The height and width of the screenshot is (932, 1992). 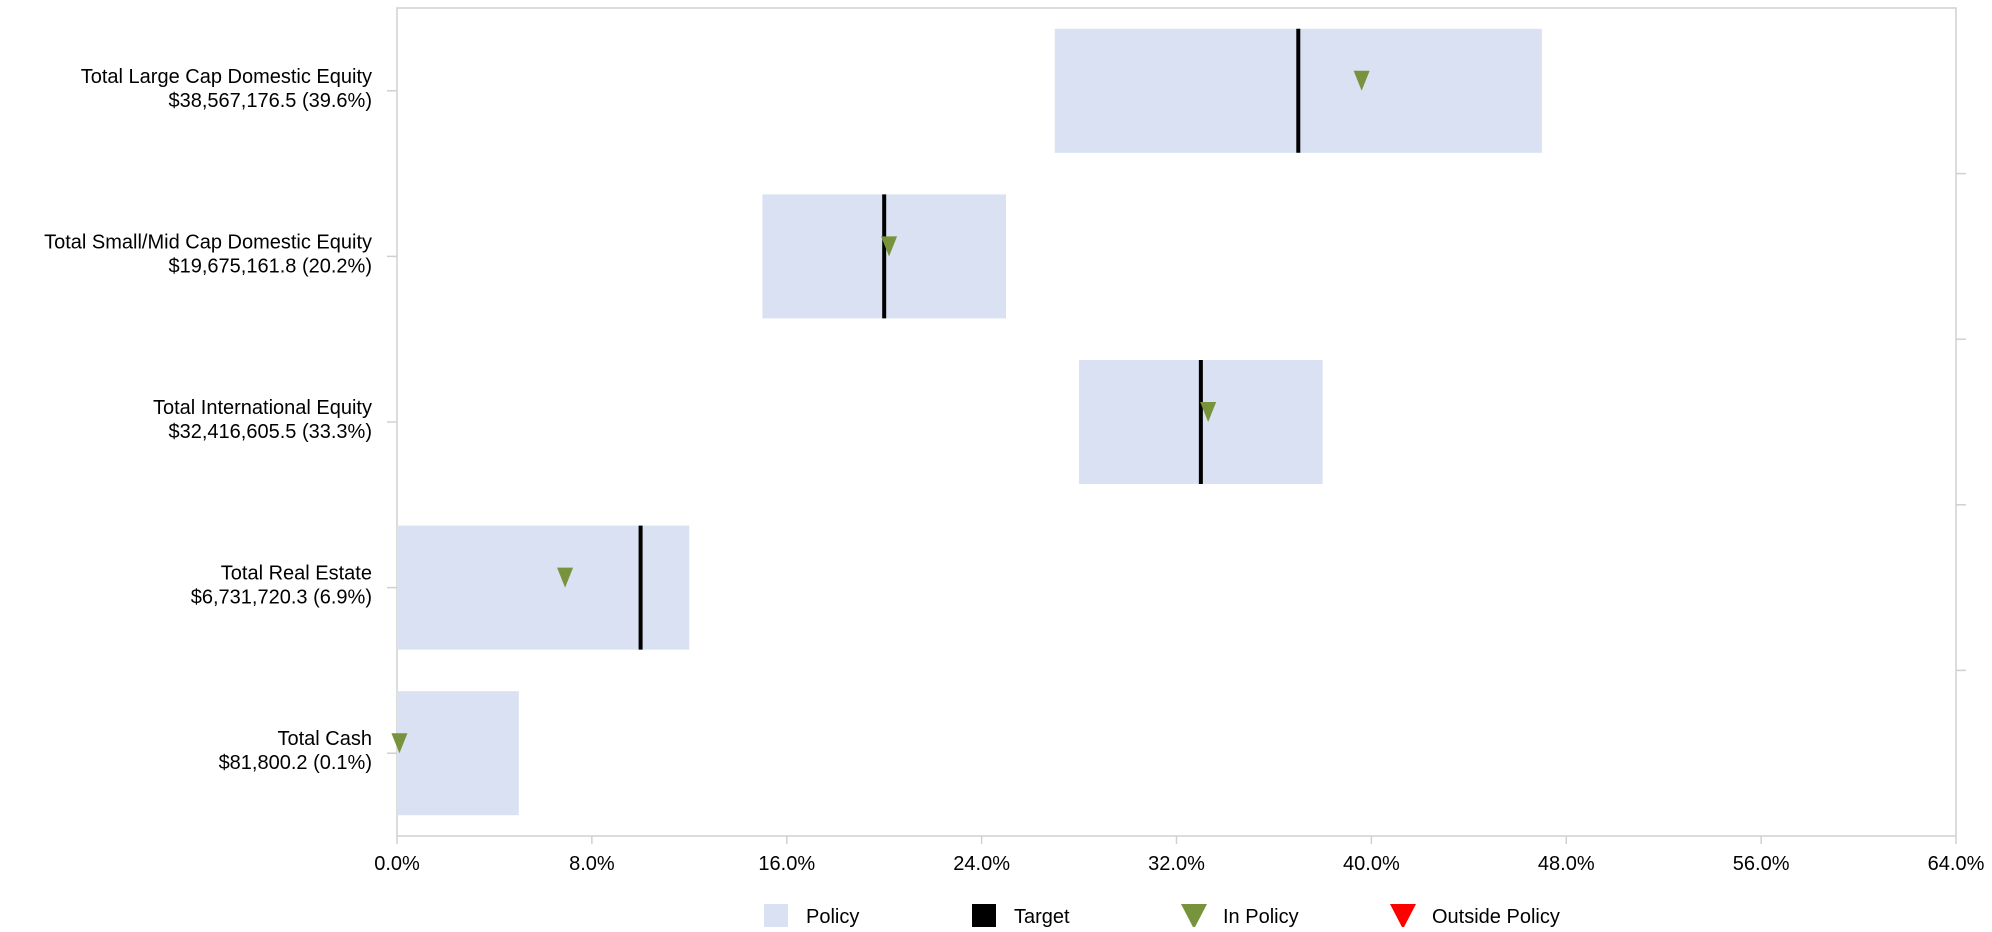 What do you see at coordinates (1566, 864) in the screenshot?
I see `x-tick-label: 48.0%` at bounding box center [1566, 864].